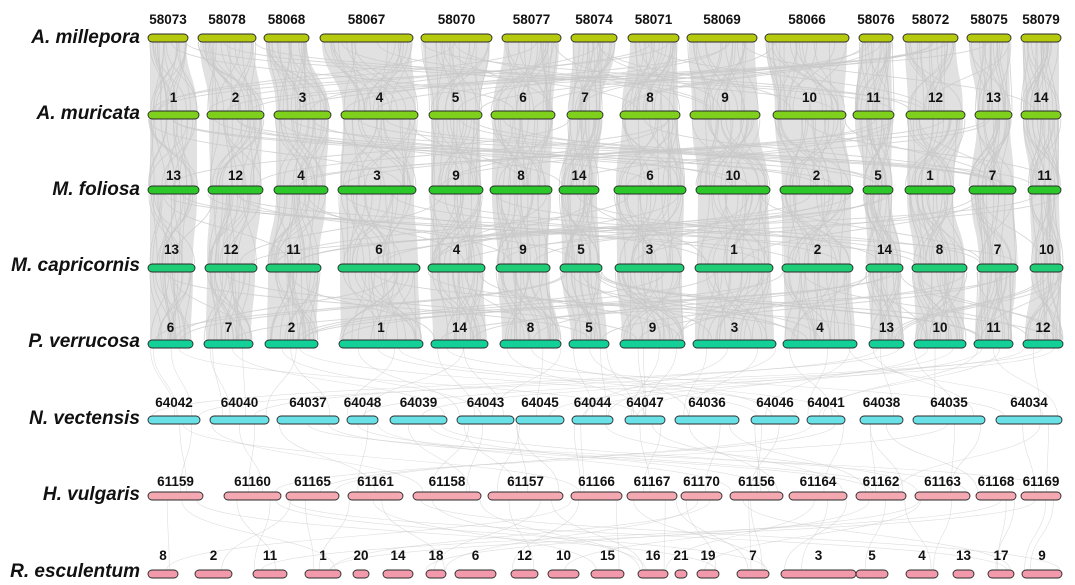 This screenshot has height=585, width=1075. What do you see at coordinates (645, 402) in the screenshot?
I see `chromosome-label: 64047` at bounding box center [645, 402].